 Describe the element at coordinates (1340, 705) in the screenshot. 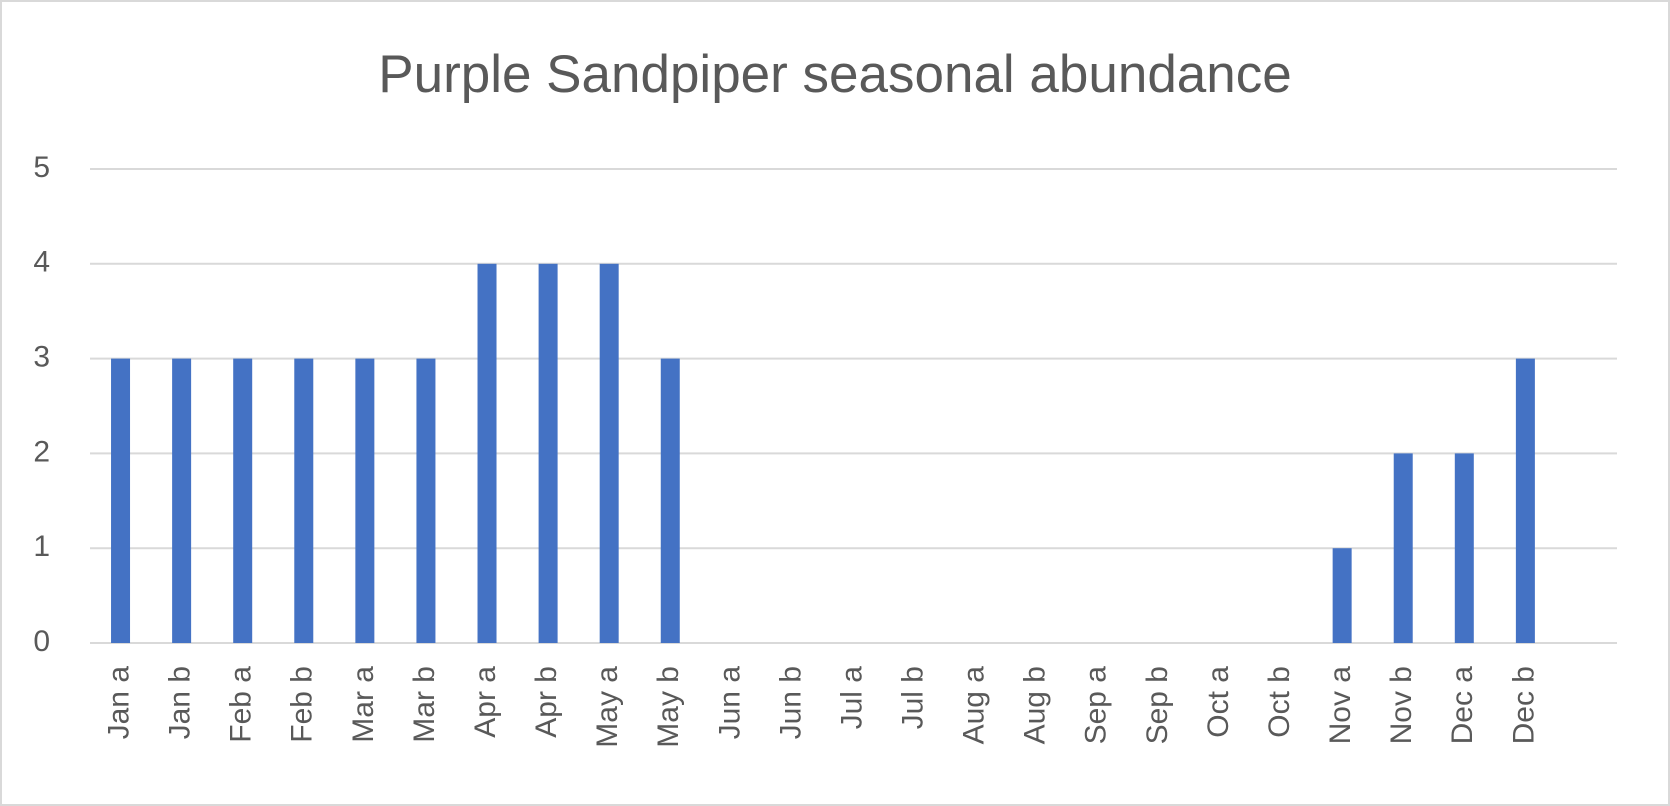

I see `x-tick-label: Nov a` at that location.